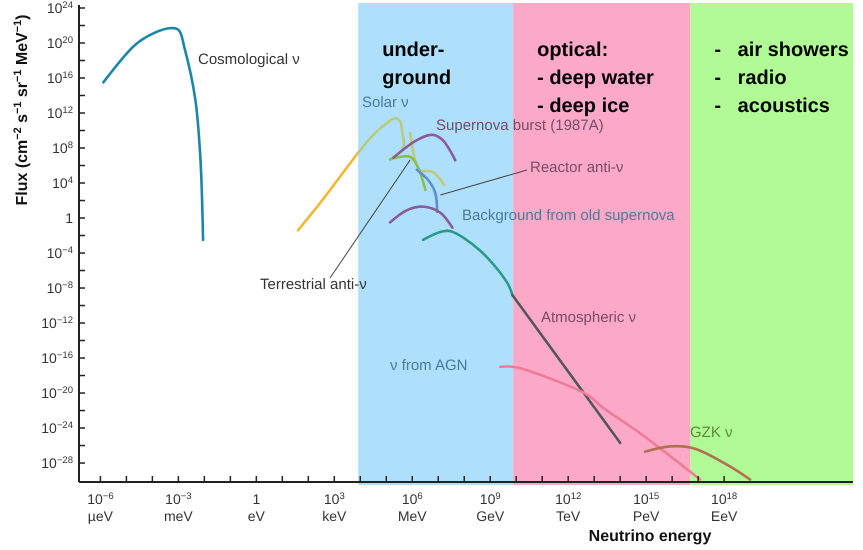 The width and height of the screenshot is (863, 550). Describe the element at coordinates (57, 393) in the screenshot. I see `y-tick-label: 10$^{−20}$` at that location.